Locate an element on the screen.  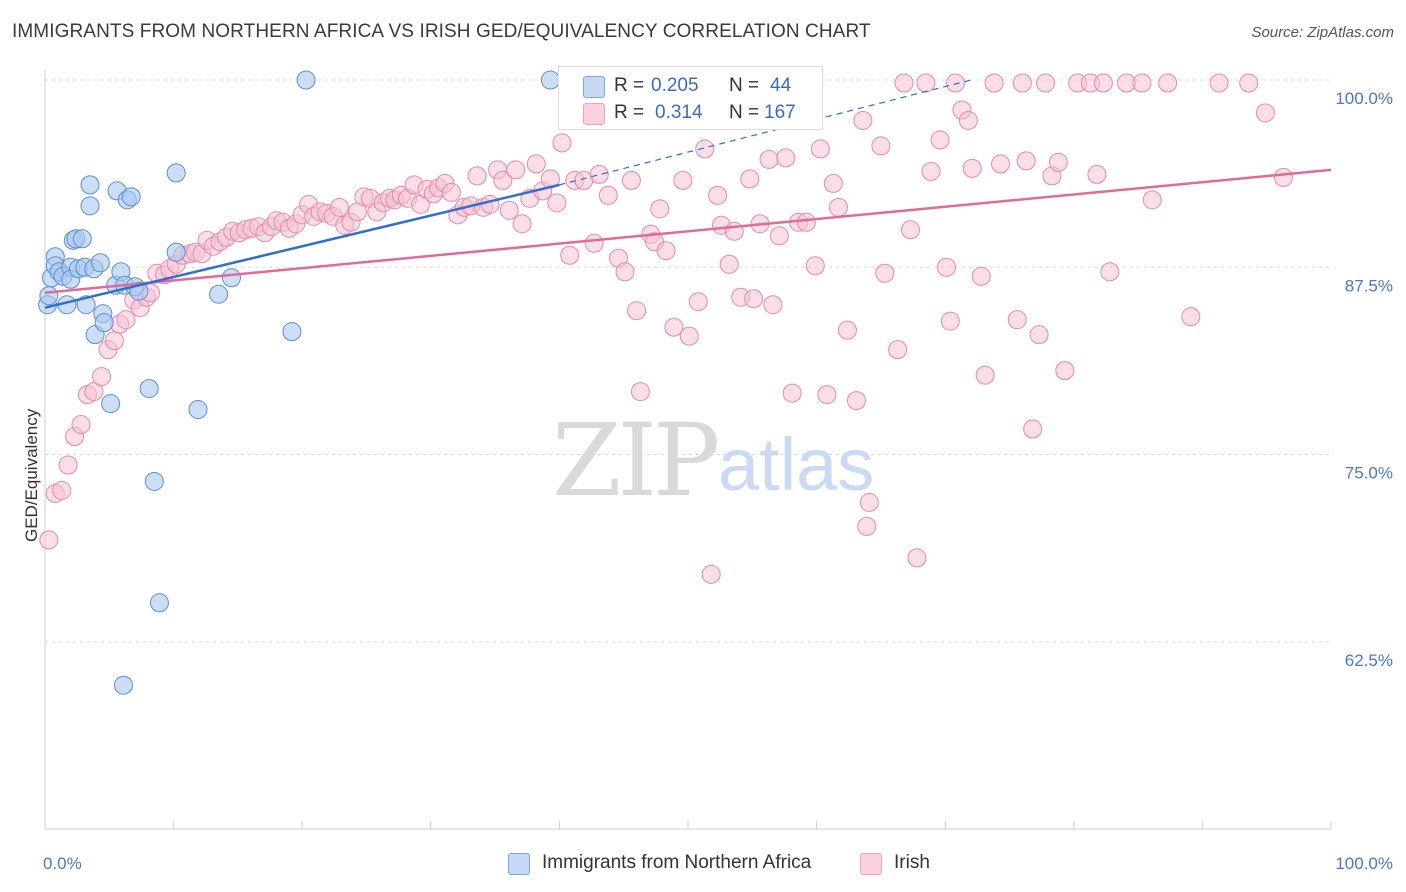
legend-n-value: 167 is located at coordinates (780, 112).